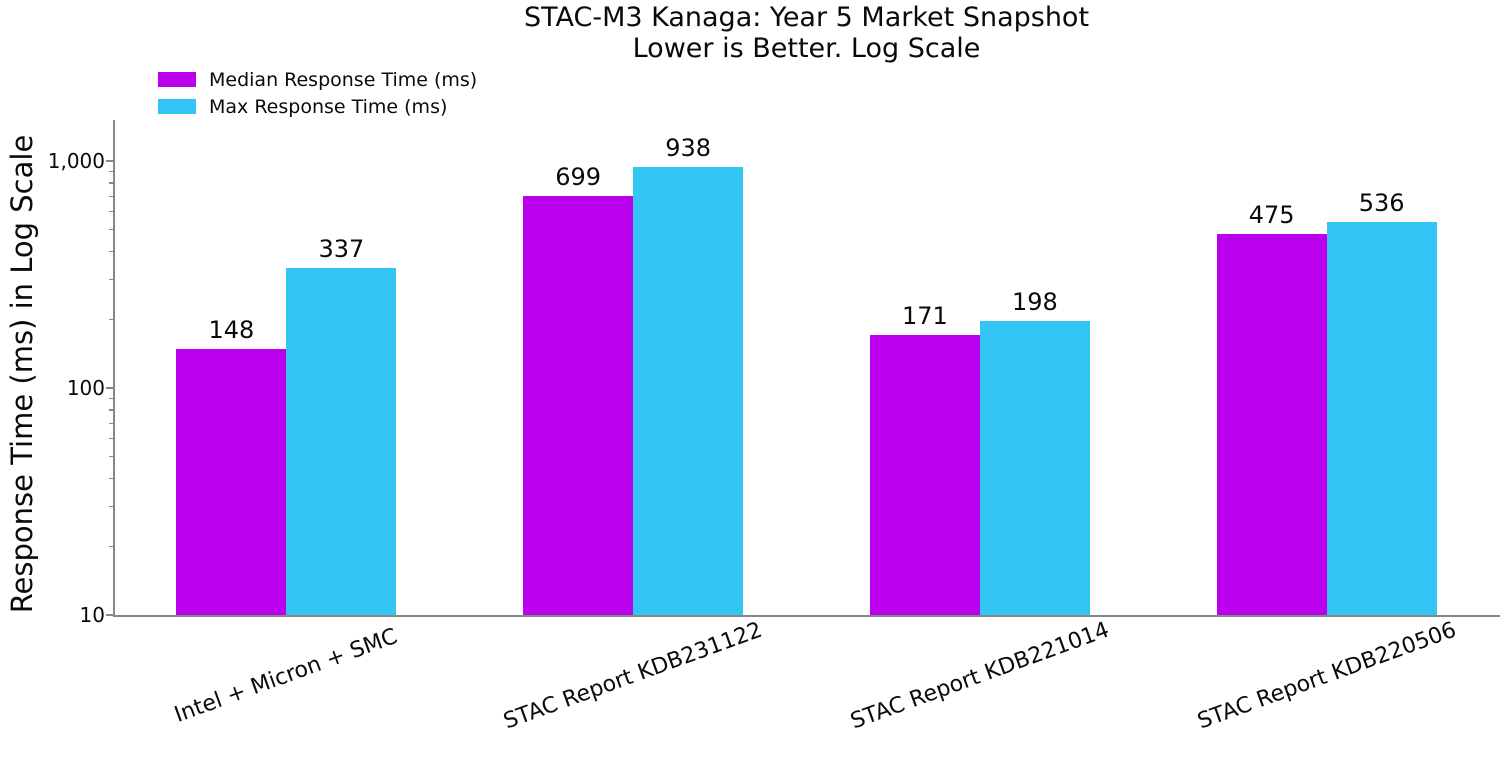  What do you see at coordinates (688, 148) in the screenshot?
I see `bar-value-label: 938` at bounding box center [688, 148].